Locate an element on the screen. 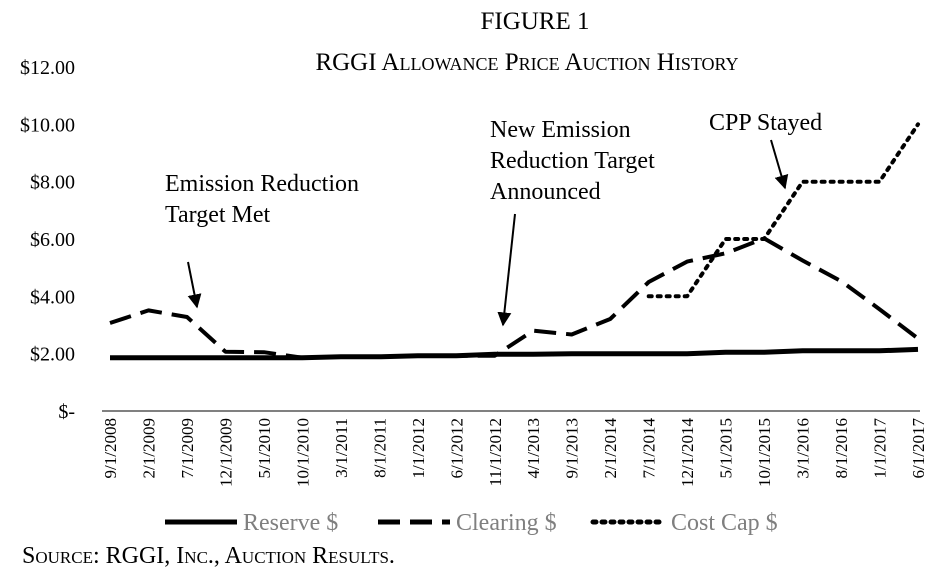  x-tick-label: 2/1/2014 is located at coordinates (610, 448).